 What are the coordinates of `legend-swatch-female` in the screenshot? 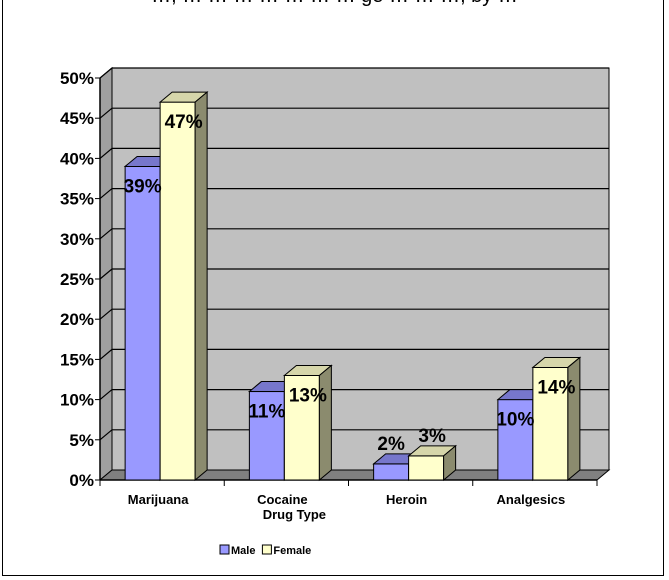 It's located at (266, 549).